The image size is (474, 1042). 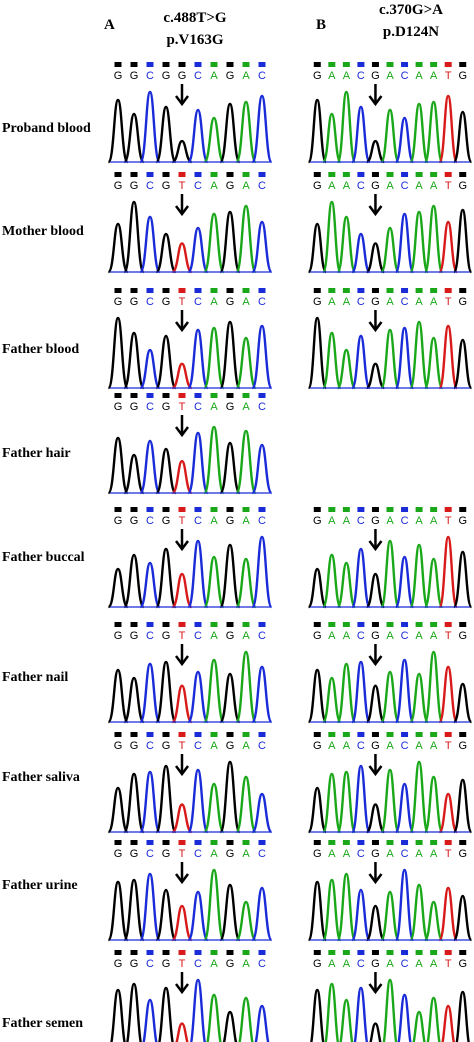 What do you see at coordinates (36, 453) in the screenshot?
I see `row-label-father-hair: Father hair` at bounding box center [36, 453].